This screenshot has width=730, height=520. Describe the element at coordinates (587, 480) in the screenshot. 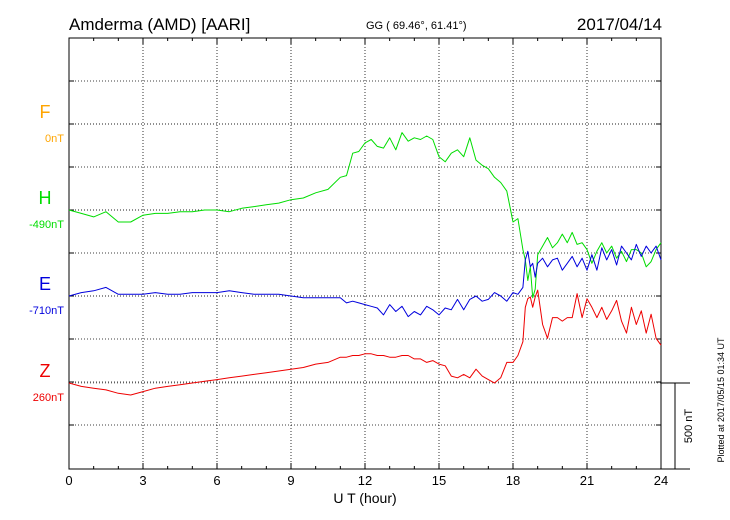

I see `x-tick-label: 21` at that location.